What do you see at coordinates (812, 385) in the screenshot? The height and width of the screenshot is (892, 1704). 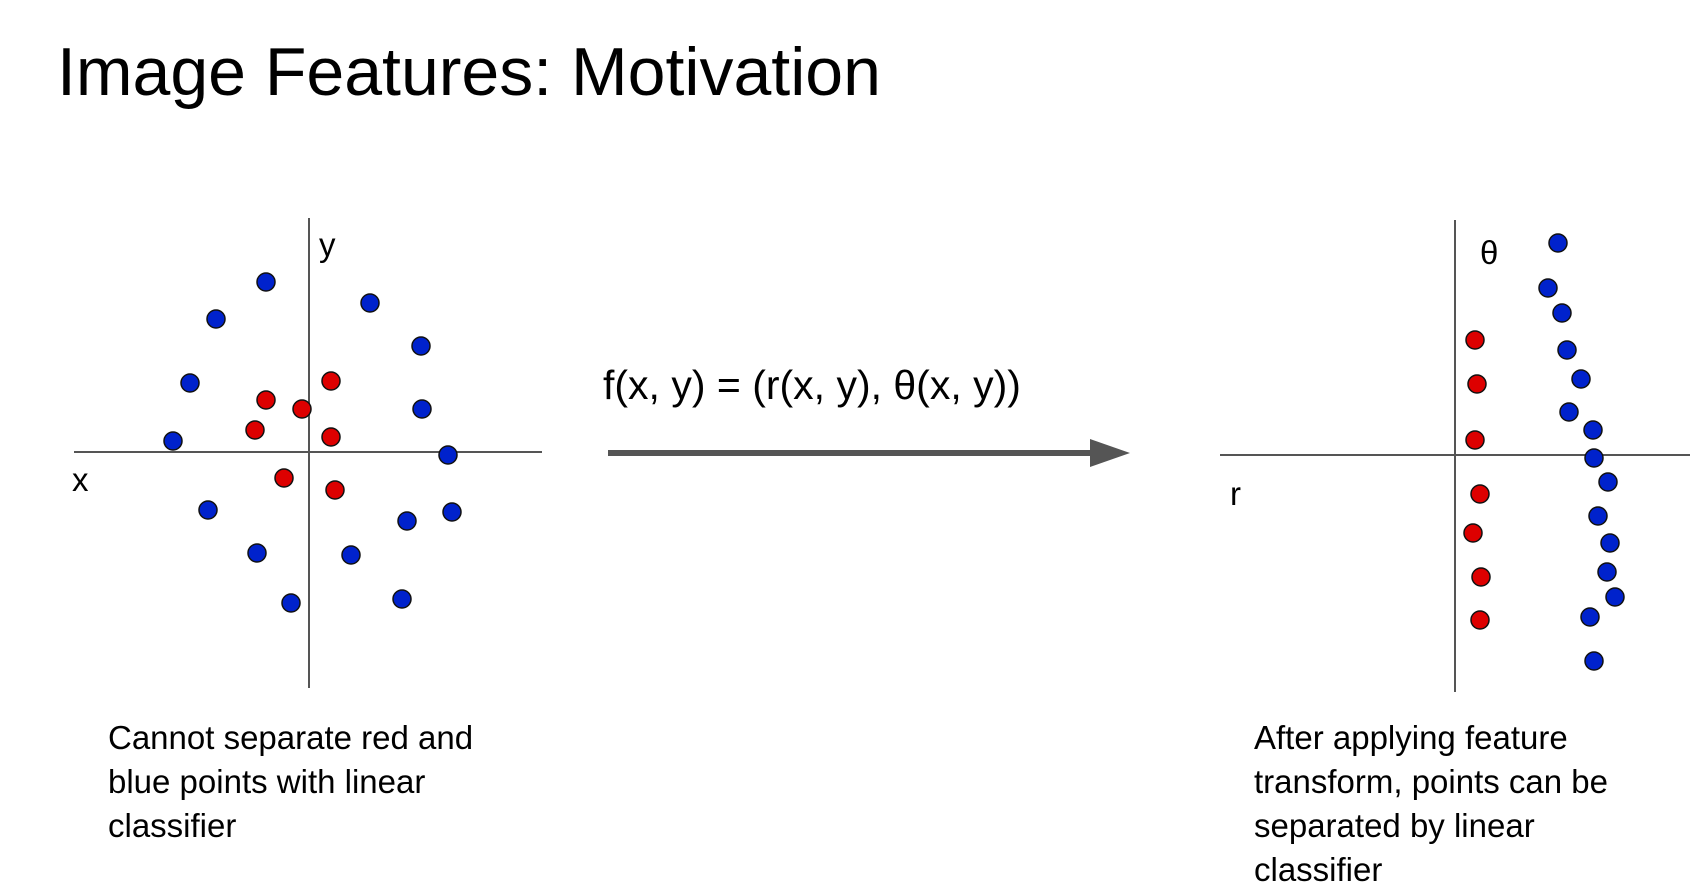 I see `transform-formula: f(x, y) = (r(x, y), θ(x, y))` at bounding box center [812, 385].